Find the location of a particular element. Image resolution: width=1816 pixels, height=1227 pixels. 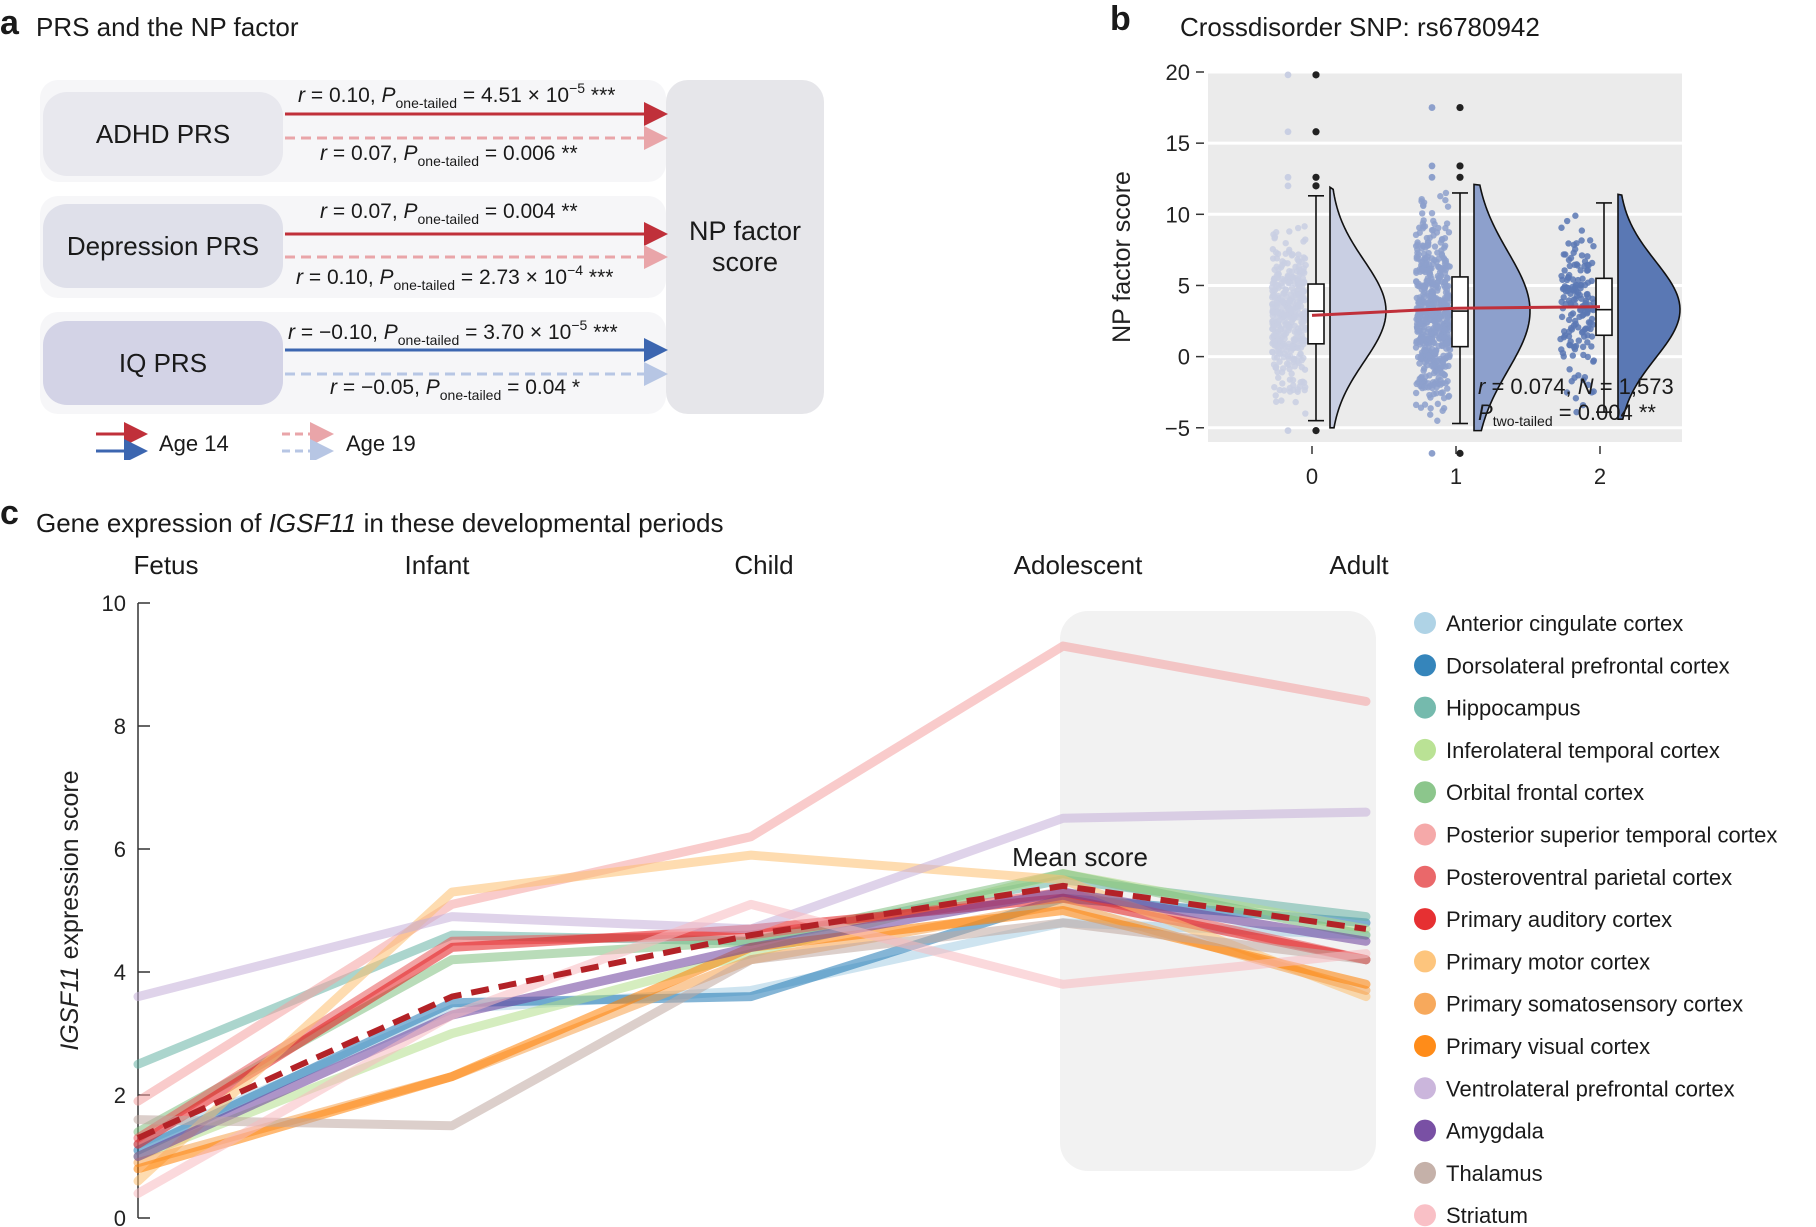

x-tick-label: 1 is located at coordinates (1456, 476).